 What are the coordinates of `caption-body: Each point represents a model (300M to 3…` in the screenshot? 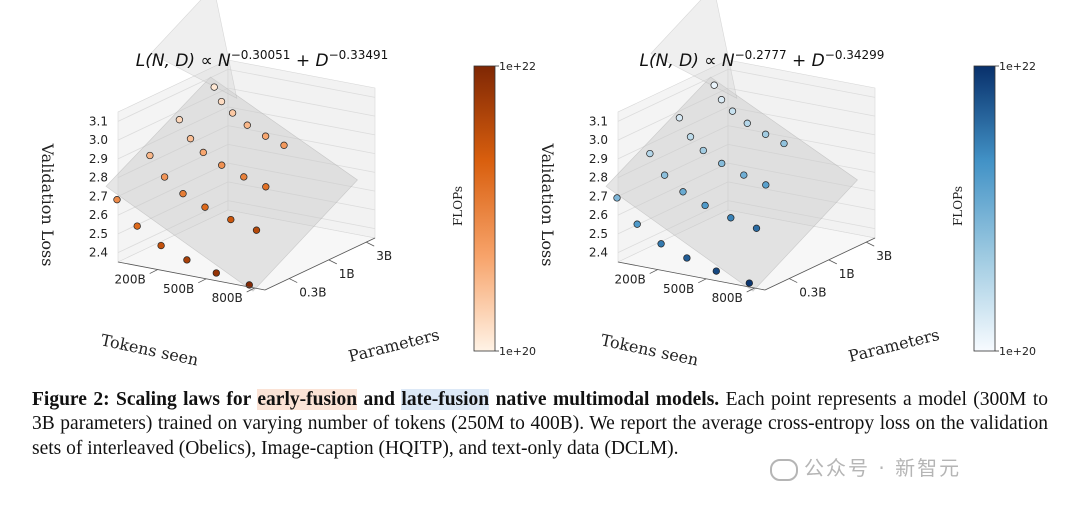 It's located at (540, 424).